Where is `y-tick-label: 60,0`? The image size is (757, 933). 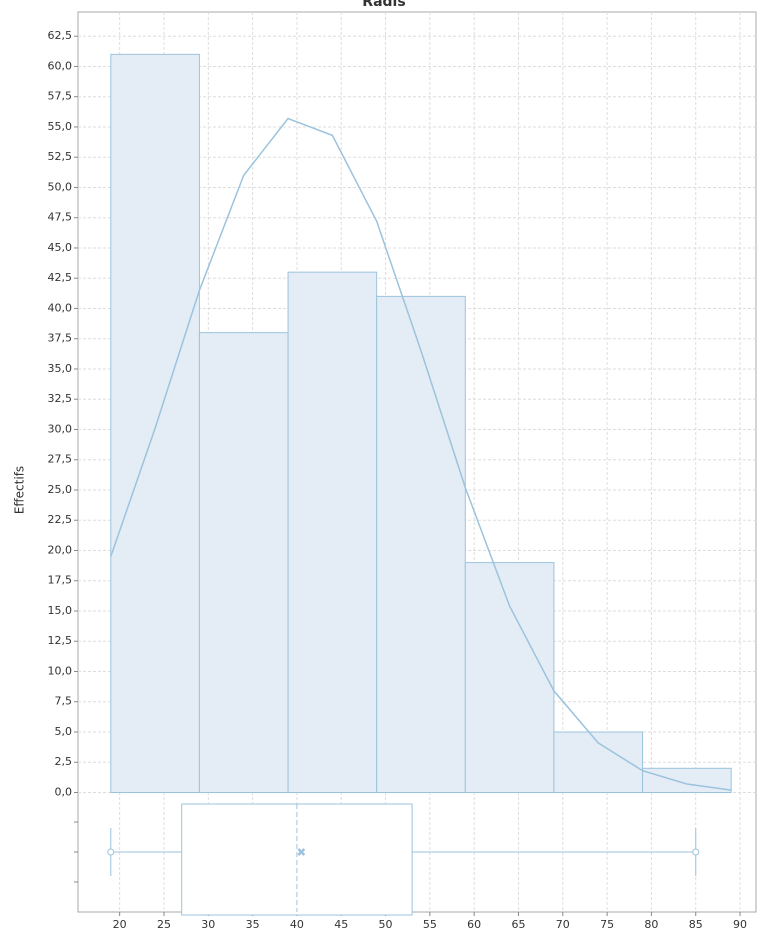
y-tick-label: 60,0 is located at coordinates (60, 65).